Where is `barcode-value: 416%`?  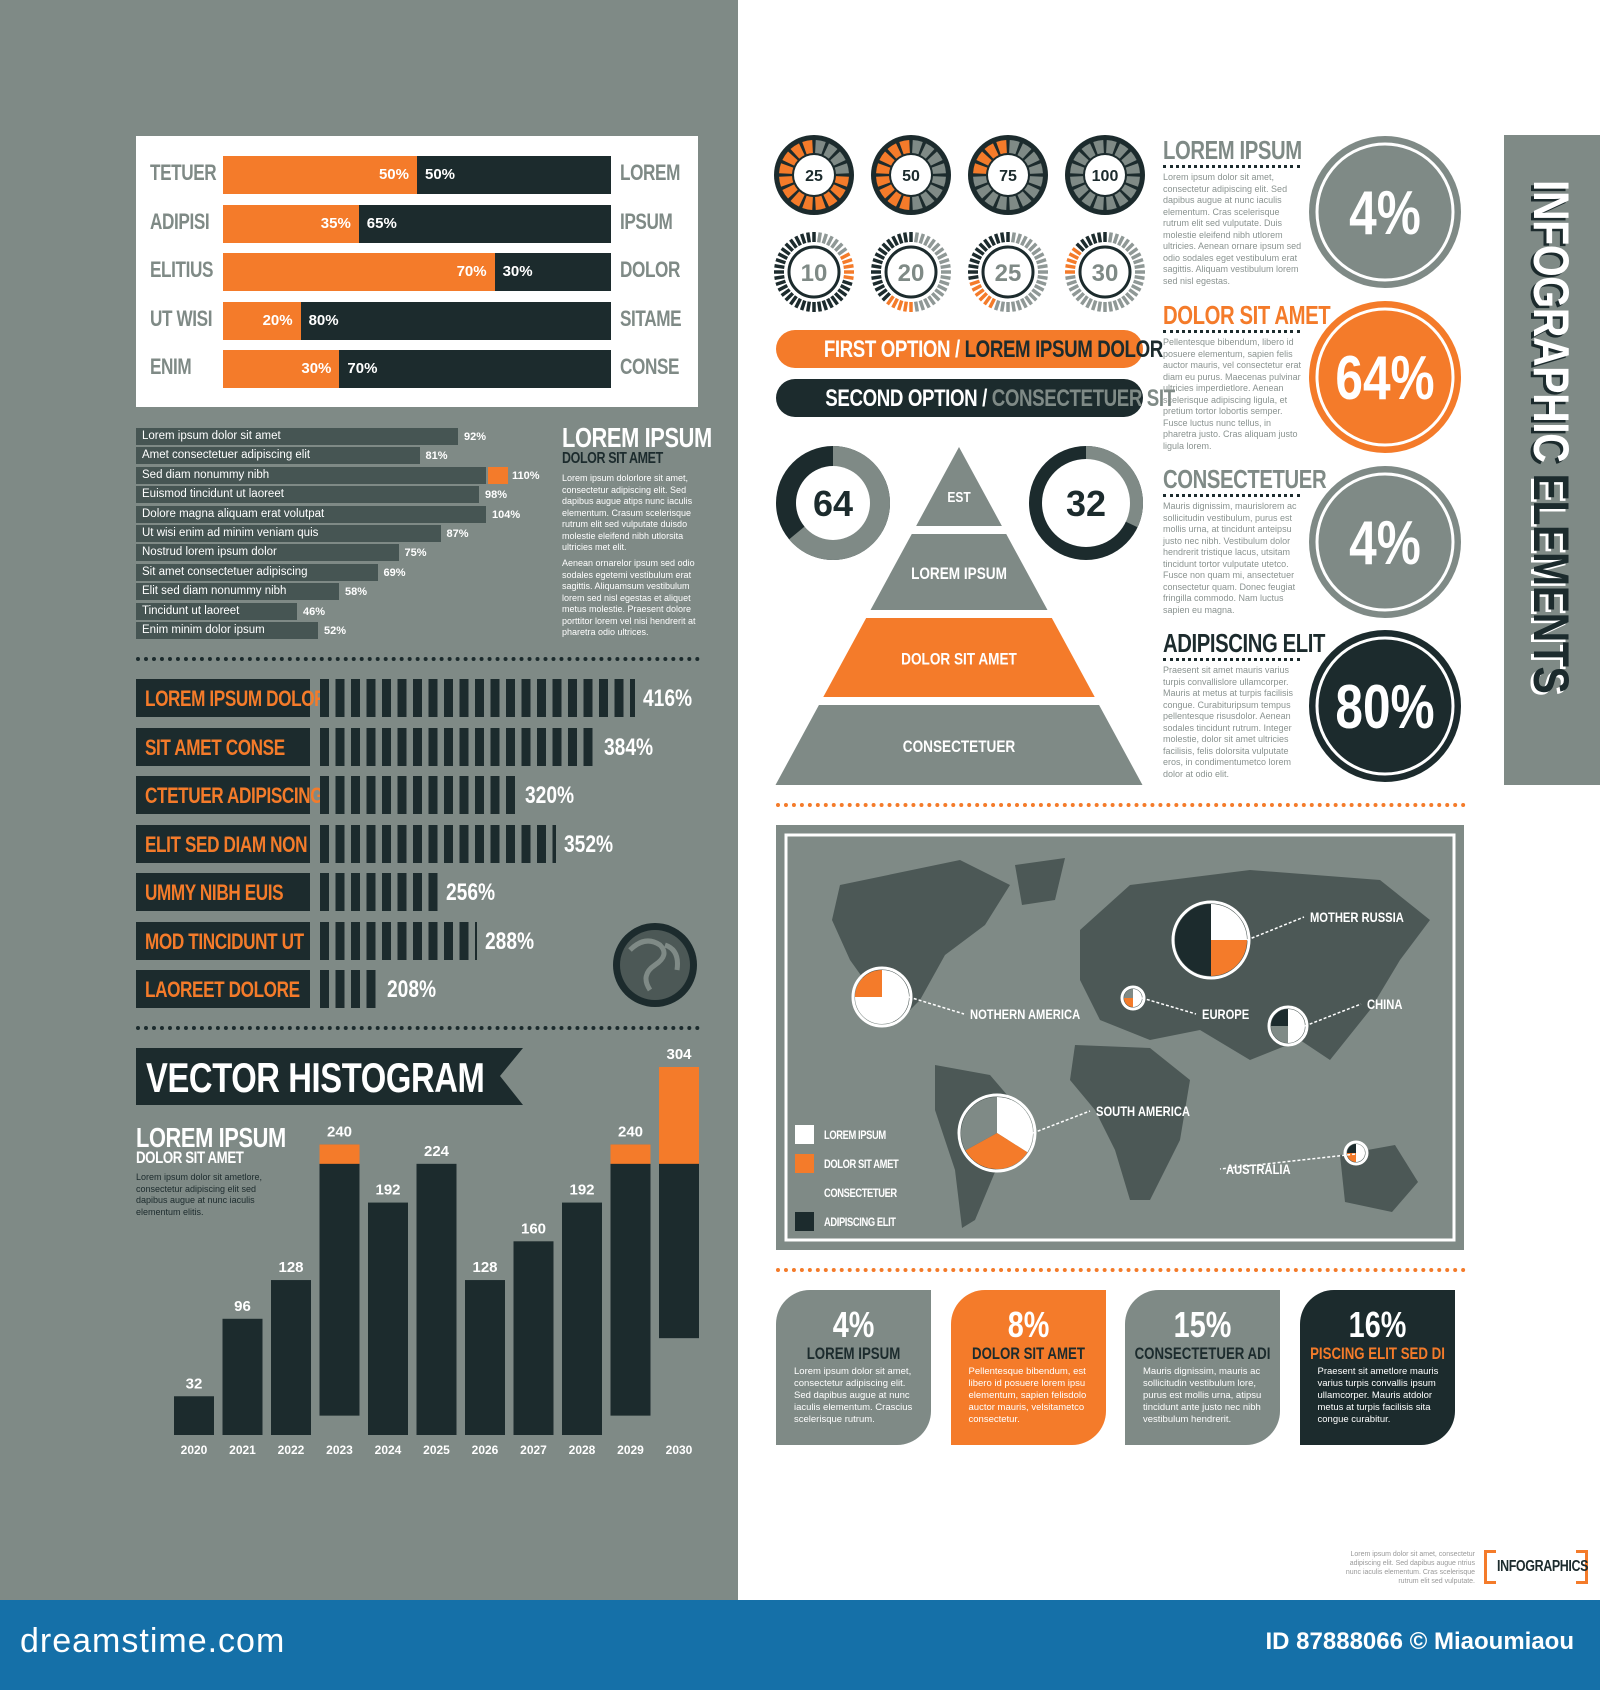
barcode-value: 416% is located at coordinates (667, 698).